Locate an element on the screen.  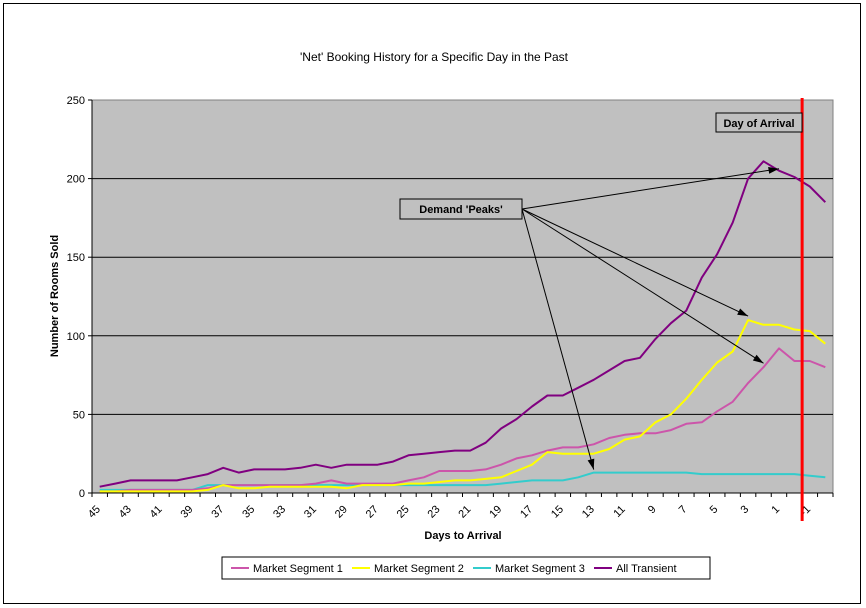
x-axis-label: Days to Arrival is located at coordinates (462, 536).